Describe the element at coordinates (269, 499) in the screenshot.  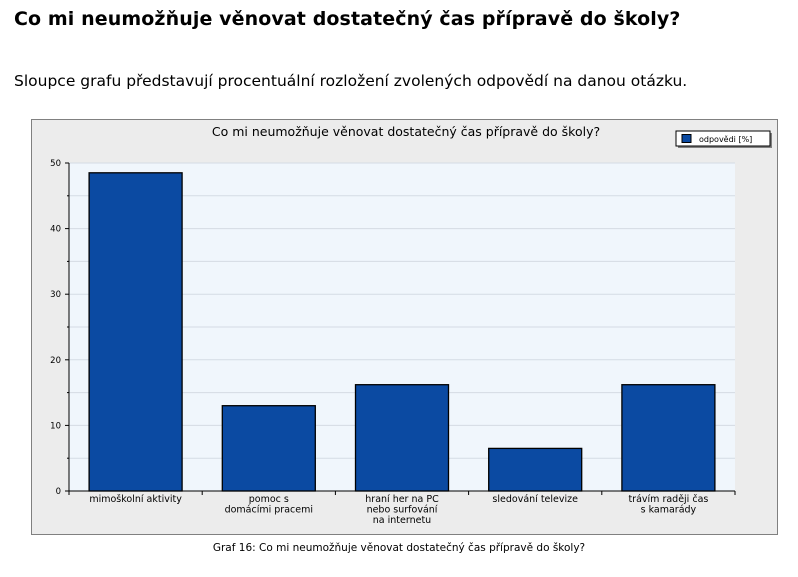
I see `x-tick-label-line: pomoc s` at that location.